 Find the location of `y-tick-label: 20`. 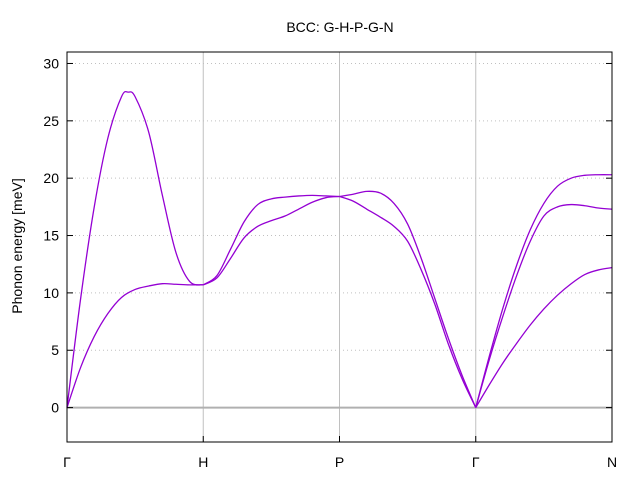

y-tick-label: 20 is located at coordinates (51, 178).